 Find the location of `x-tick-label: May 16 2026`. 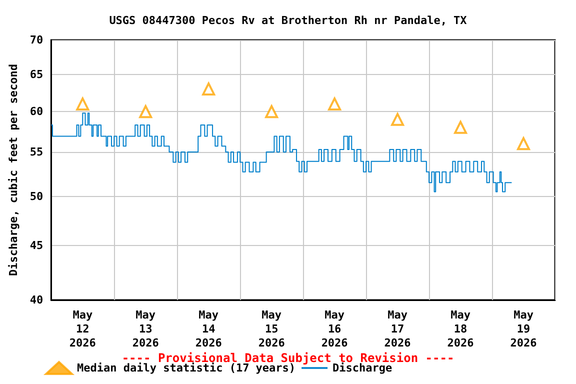

x-tick-label: May 16 2026 is located at coordinates (334, 329).